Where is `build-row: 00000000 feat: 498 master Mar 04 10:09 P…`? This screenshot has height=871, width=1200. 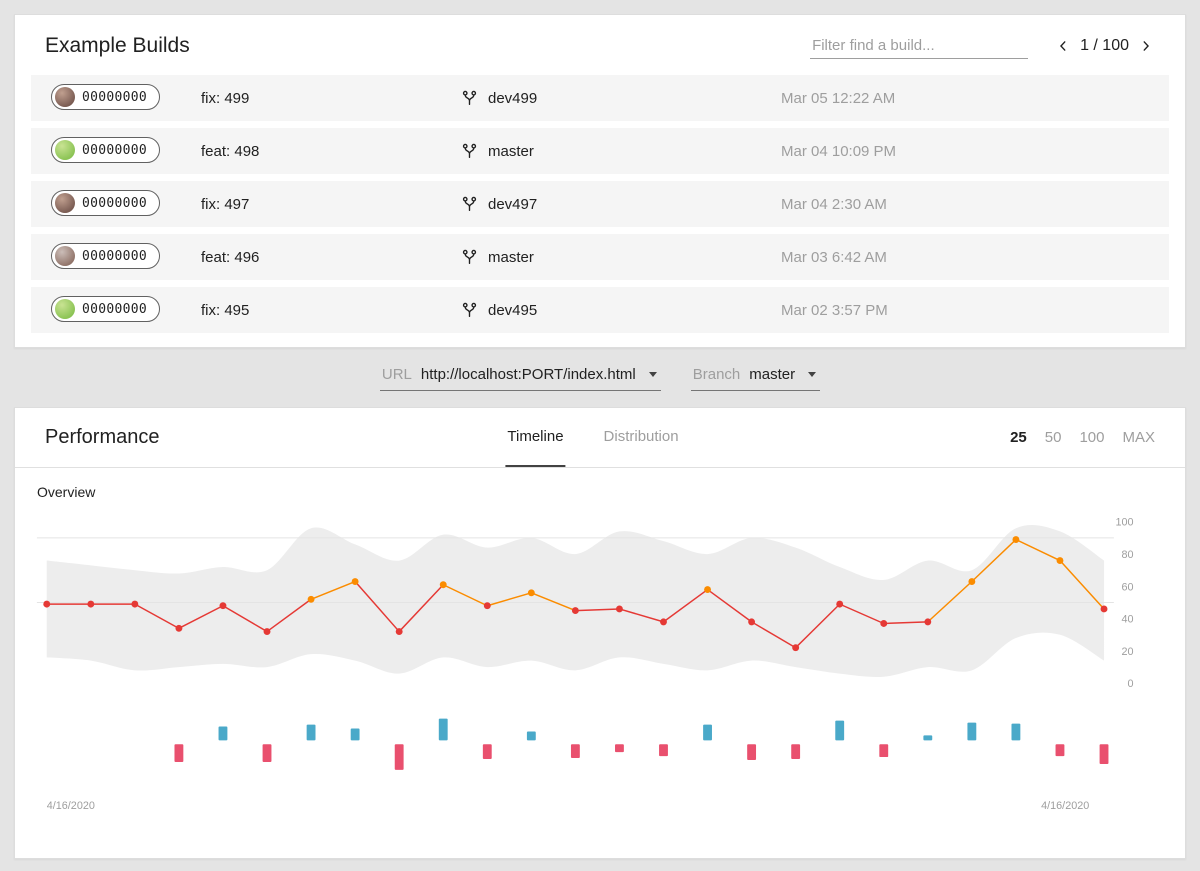 build-row: 00000000 feat: 498 master Mar 04 10:09 P… is located at coordinates (600, 151).